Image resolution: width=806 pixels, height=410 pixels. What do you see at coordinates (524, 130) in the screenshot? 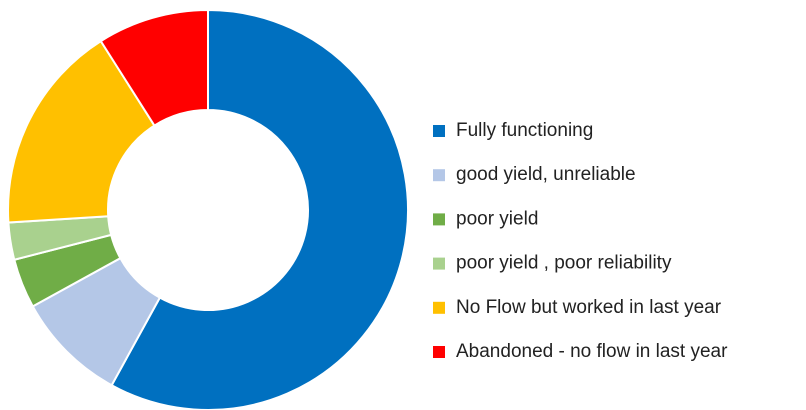
I see `legend-label: Fully functioning` at bounding box center [524, 130].